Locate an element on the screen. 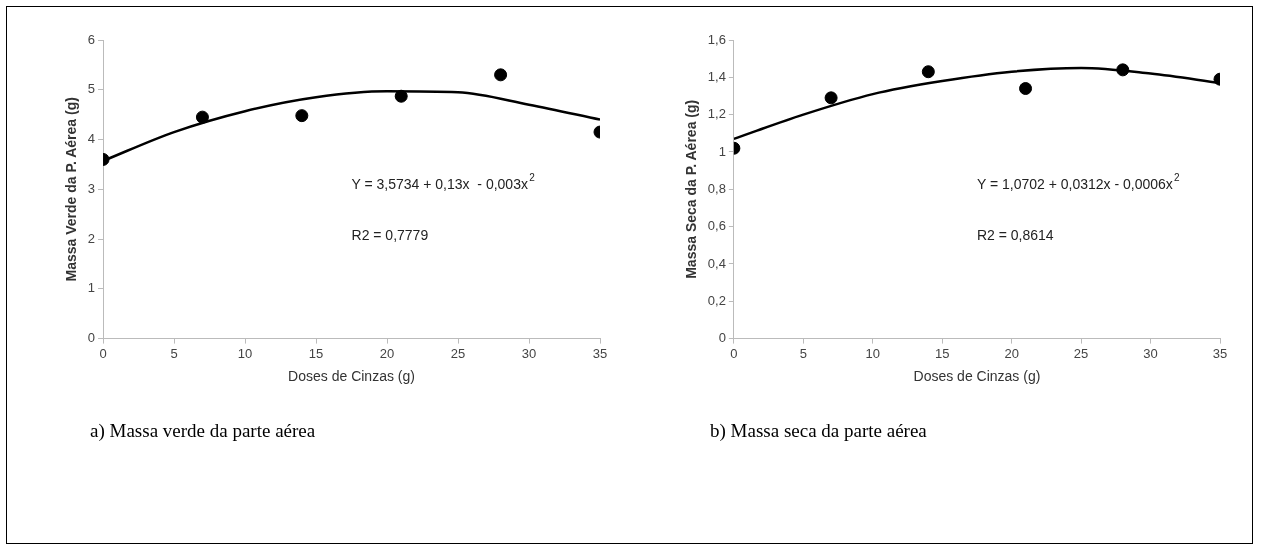 The image size is (1261, 552). y-tick-label: 1,2 is located at coordinates (716, 114).